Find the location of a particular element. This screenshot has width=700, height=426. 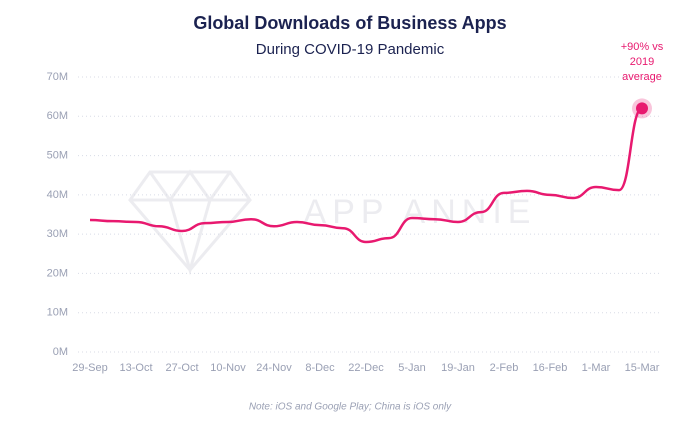

x-tick-label: 1-Mar is located at coordinates (596, 368).